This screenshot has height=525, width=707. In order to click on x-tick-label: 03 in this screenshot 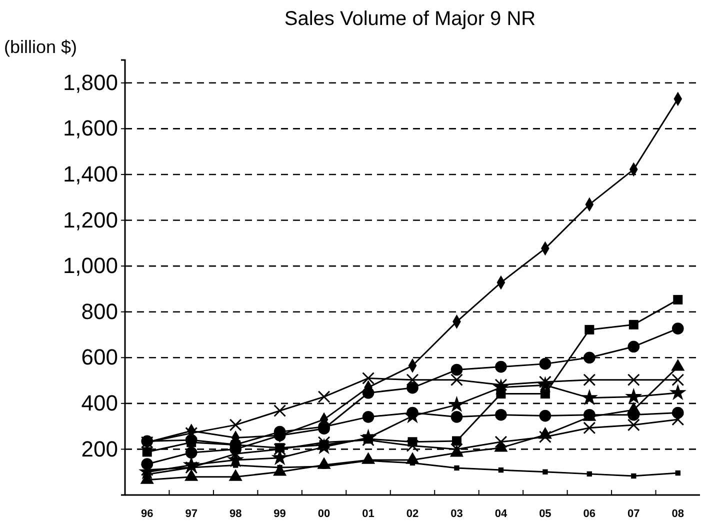, I will do `click(456, 514)`.